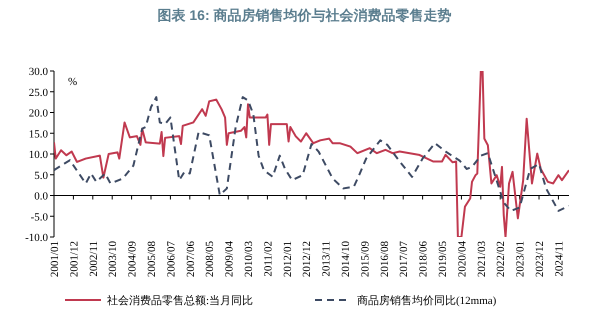  Describe the element at coordinates (501, 259) in the screenshot. I see `x-tick-label: 2022/02` at that location.